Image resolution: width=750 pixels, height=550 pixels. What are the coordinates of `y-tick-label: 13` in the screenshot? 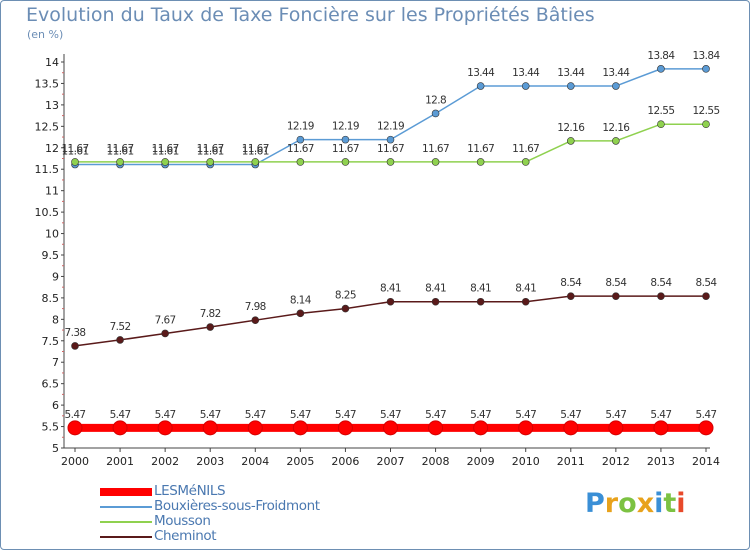 It's located at (52, 105).